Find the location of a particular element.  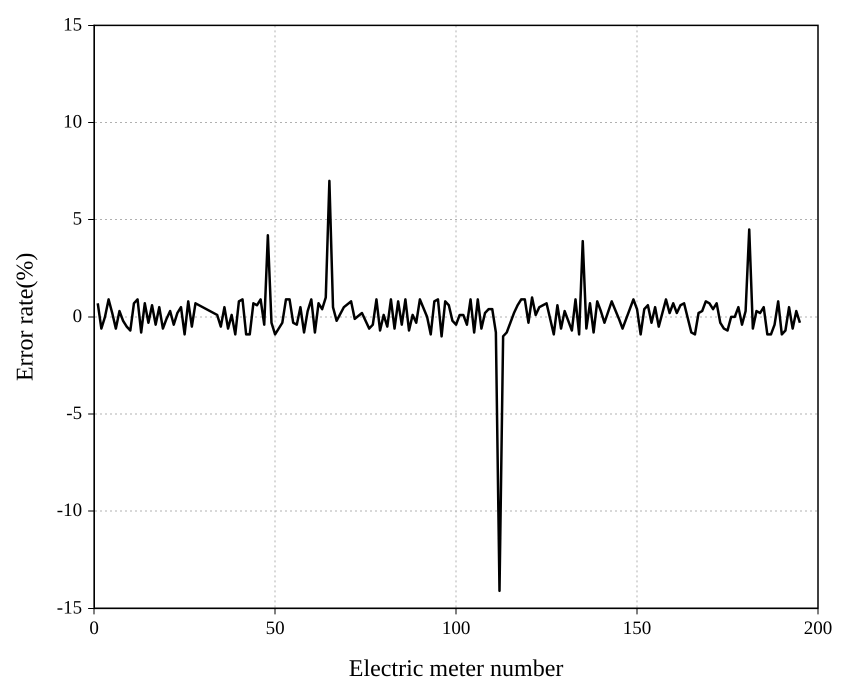

y-tick-label: -15 is located at coordinates (69, 607).